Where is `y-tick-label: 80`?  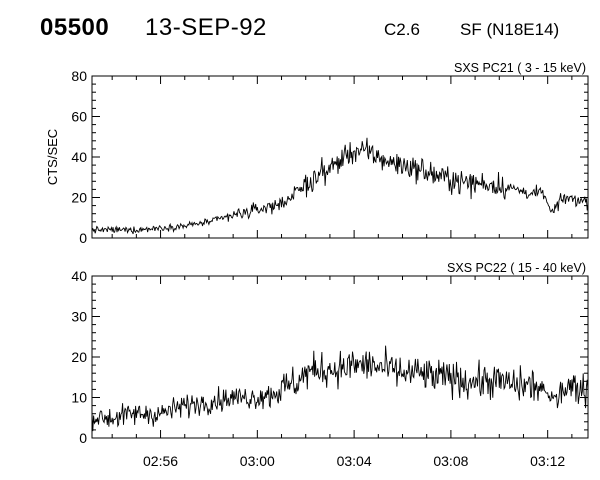 y-tick-label: 80 is located at coordinates (79, 76).